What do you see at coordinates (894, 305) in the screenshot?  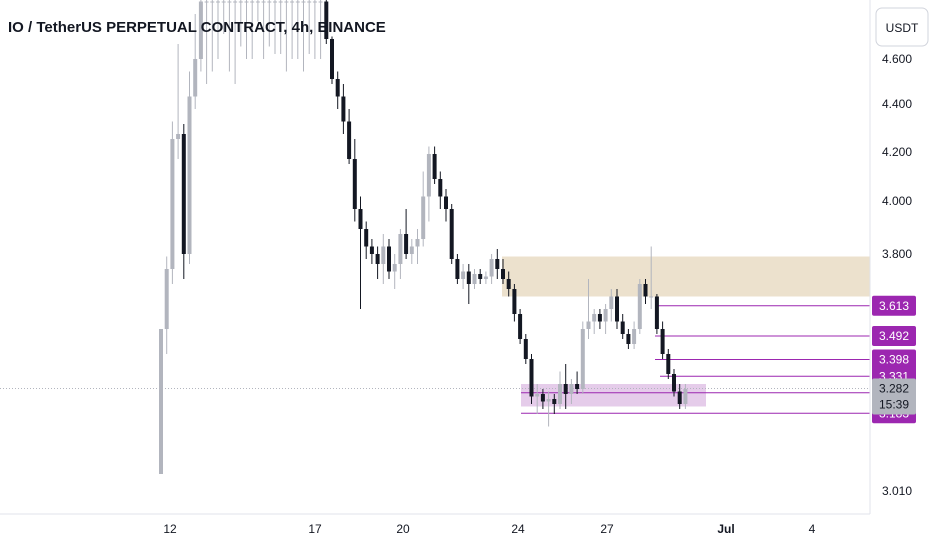 I see `level-tag: 3.613` at bounding box center [894, 305].